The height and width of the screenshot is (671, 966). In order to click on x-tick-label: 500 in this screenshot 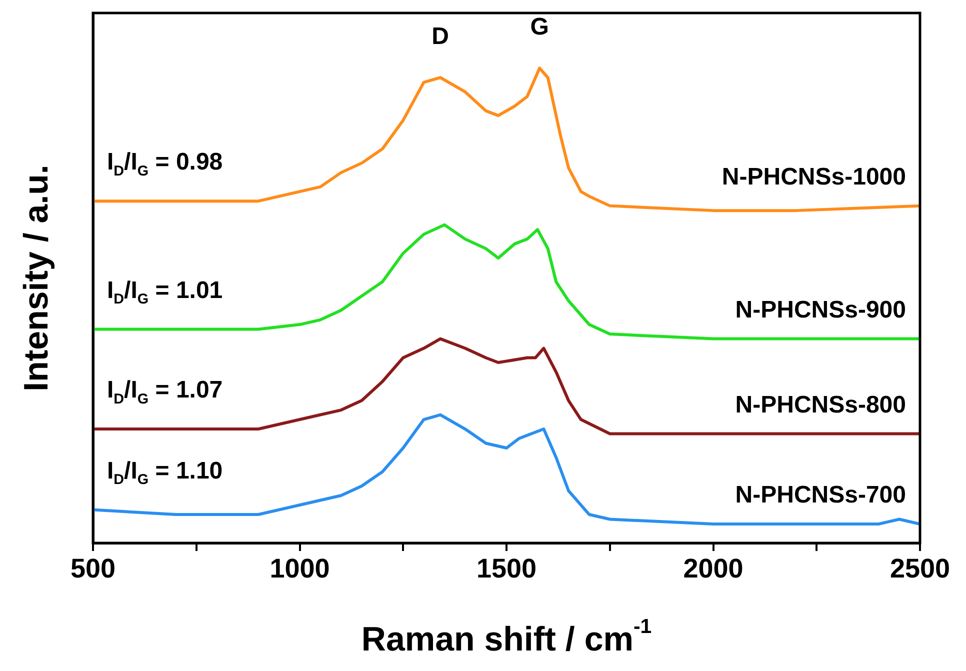, I will do `click(93, 569)`.